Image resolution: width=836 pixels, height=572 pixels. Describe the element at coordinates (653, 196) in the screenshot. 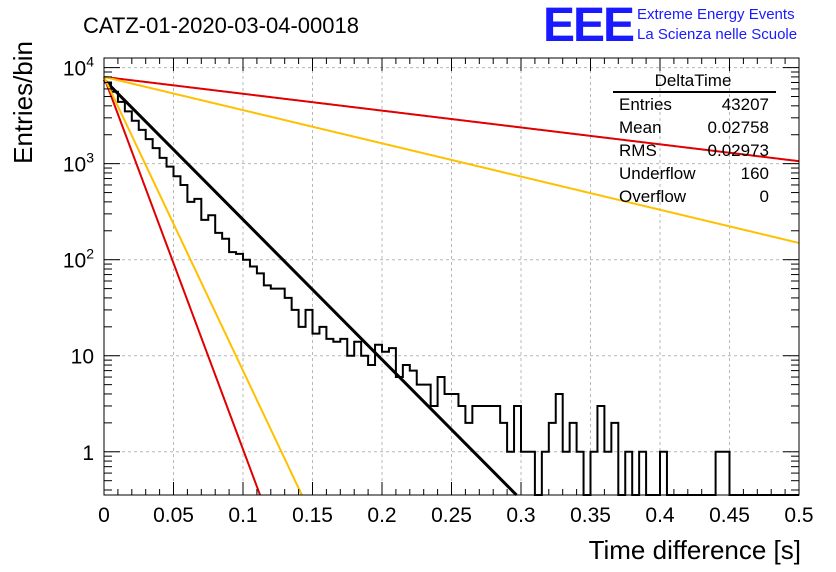

I see `stats-label: Overflow` at that location.